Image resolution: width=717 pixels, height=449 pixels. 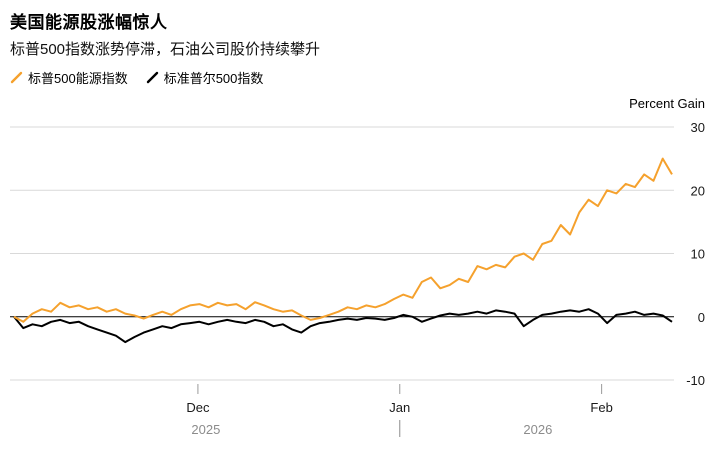 What do you see at coordinates (213, 78) in the screenshot?
I see `legend-label-sp500: 标准普尔500指数` at bounding box center [213, 78].